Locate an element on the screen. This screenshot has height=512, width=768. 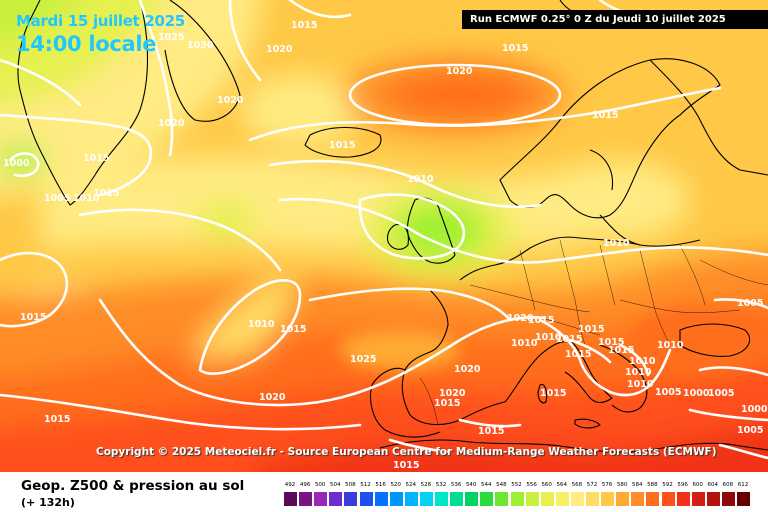
legend-value: 568 is located at coordinates (577, 485).